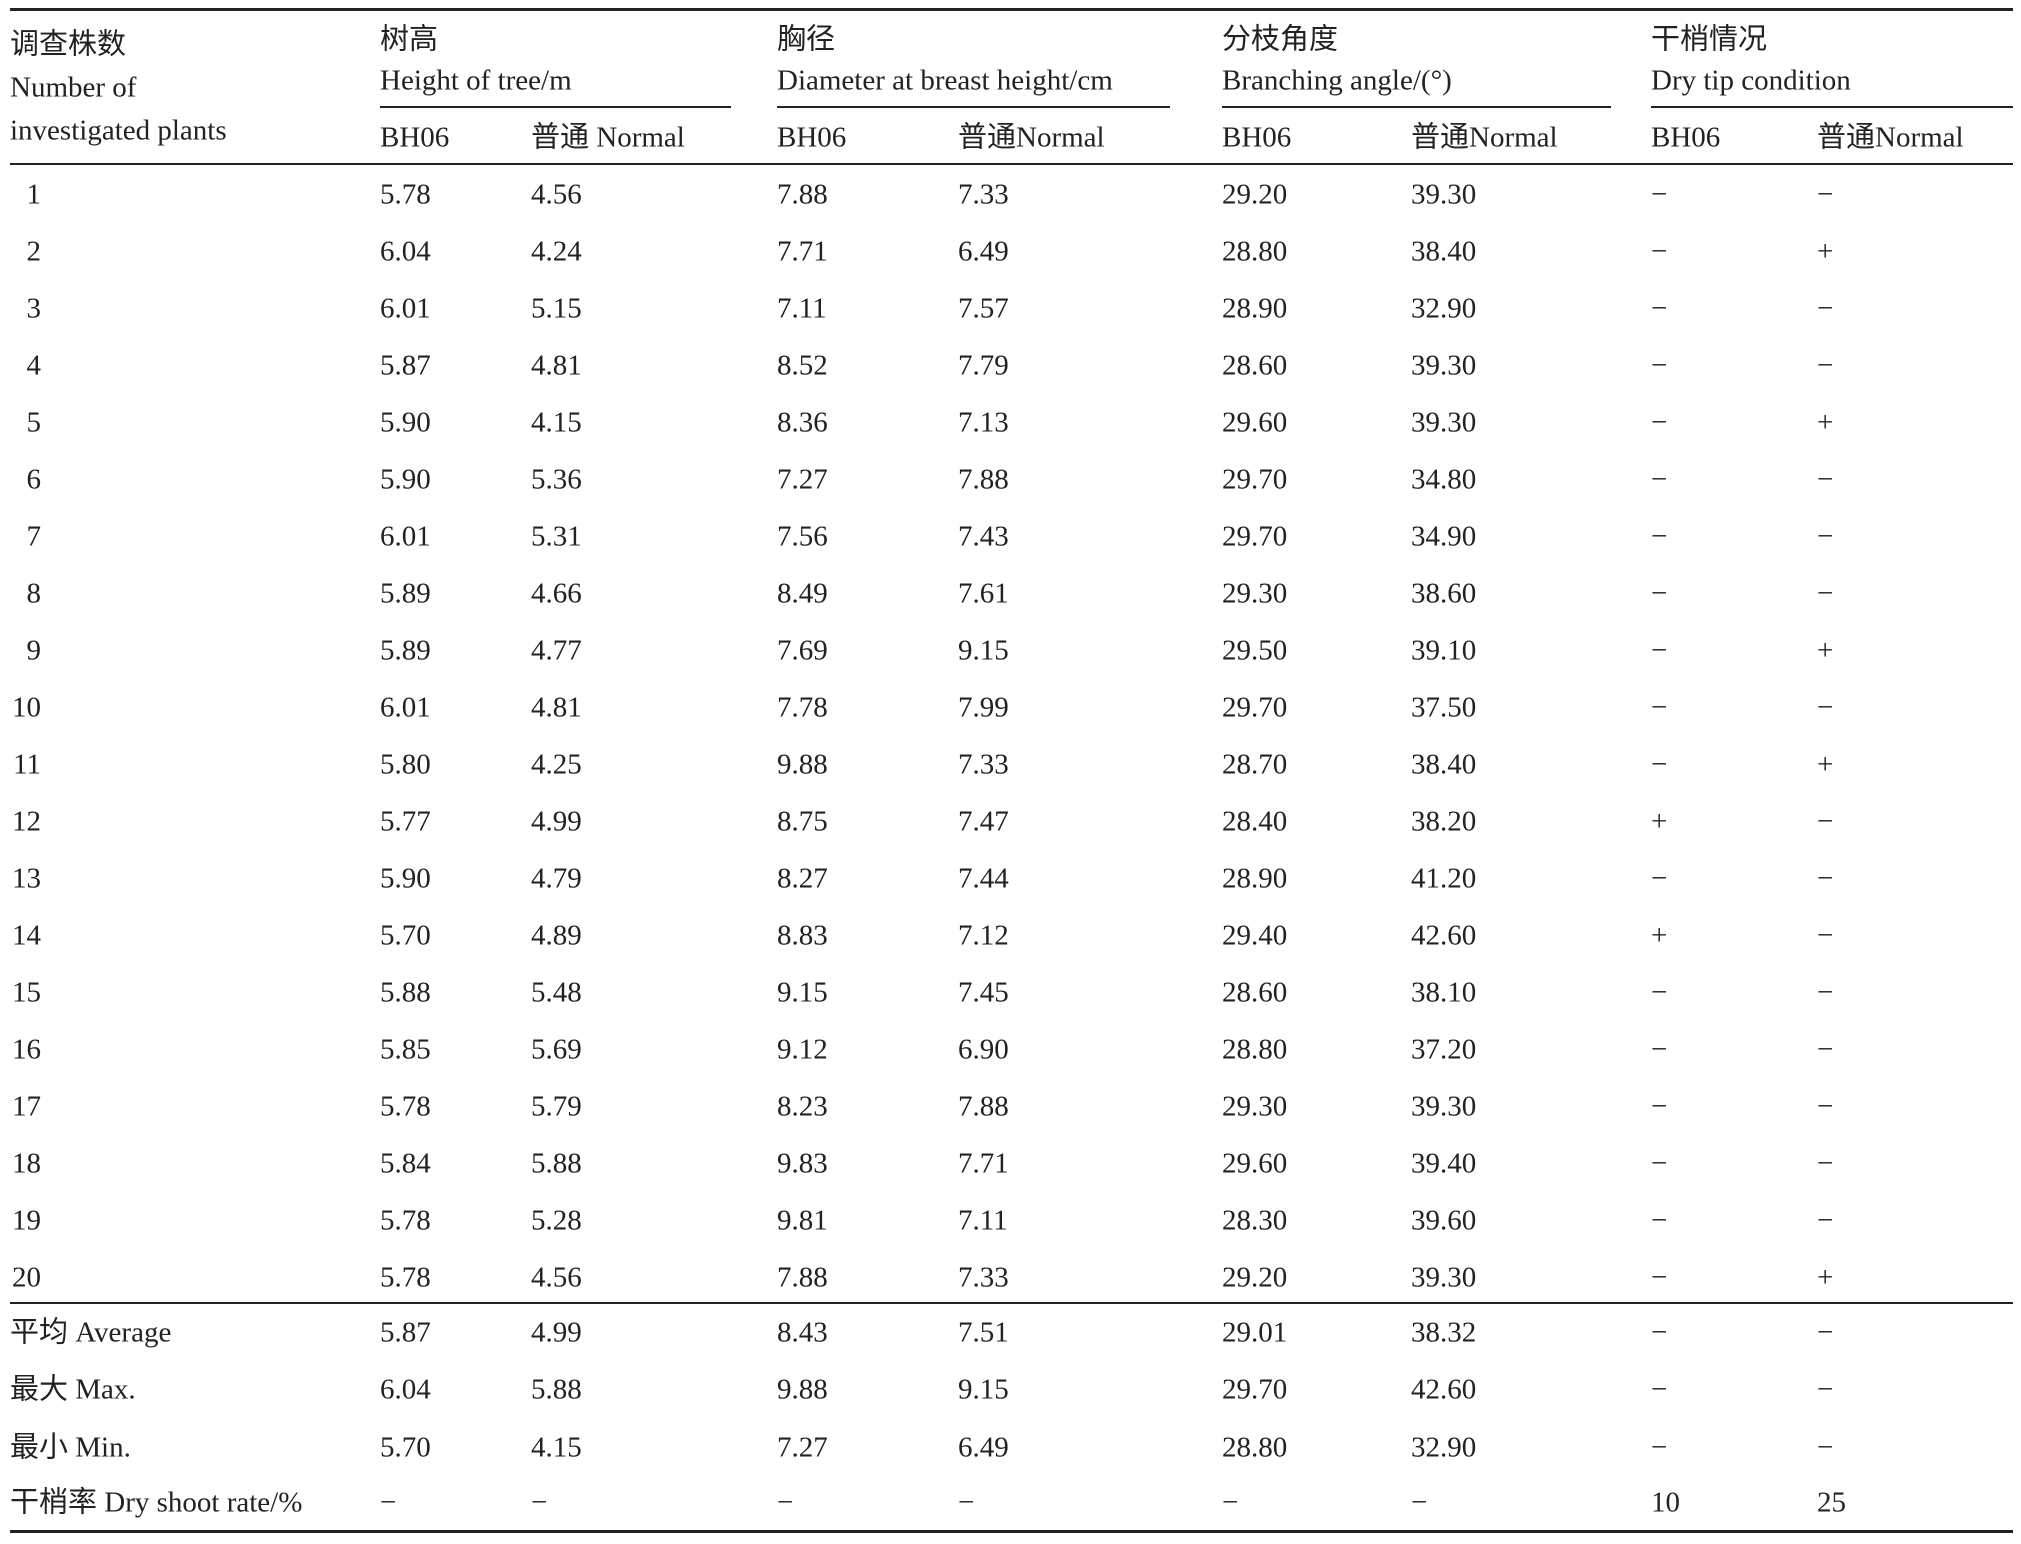 This screenshot has height=1544, width=2021. What do you see at coordinates (1255, 650) in the screenshot?
I see `cell: 29.50` at bounding box center [1255, 650].